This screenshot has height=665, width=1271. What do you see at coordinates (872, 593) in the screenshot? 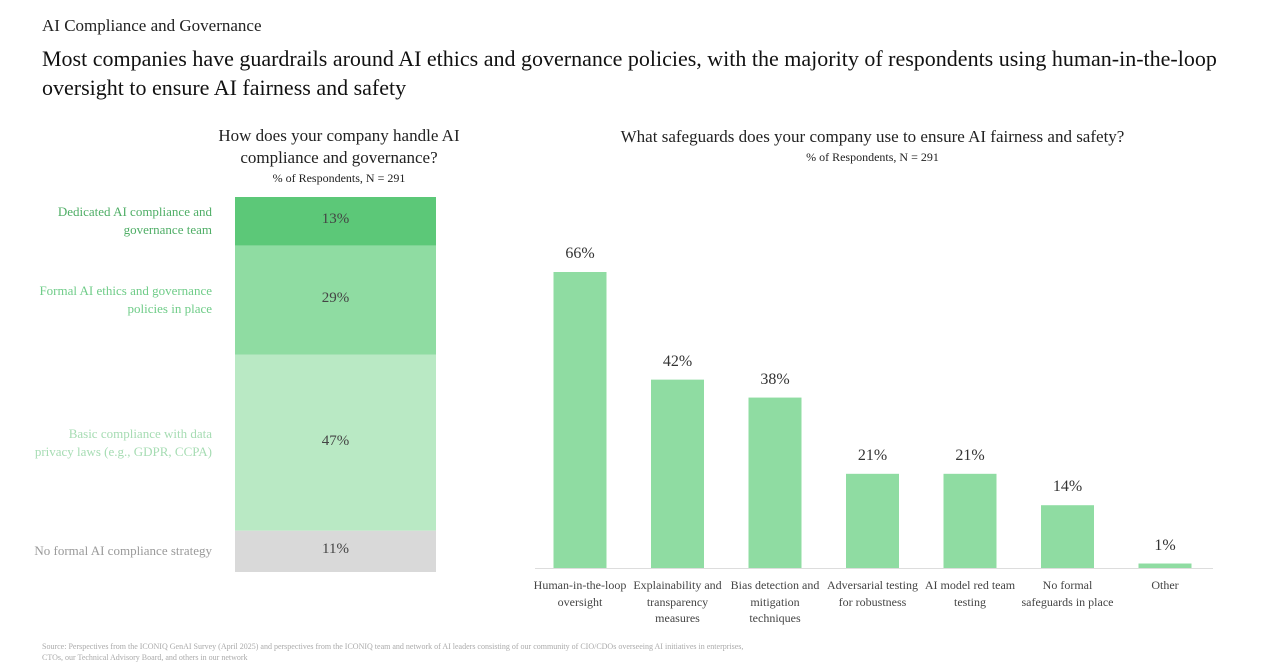
I see `x-tick-label: Adversarial testing for robustness` at bounding box center [872, 593].